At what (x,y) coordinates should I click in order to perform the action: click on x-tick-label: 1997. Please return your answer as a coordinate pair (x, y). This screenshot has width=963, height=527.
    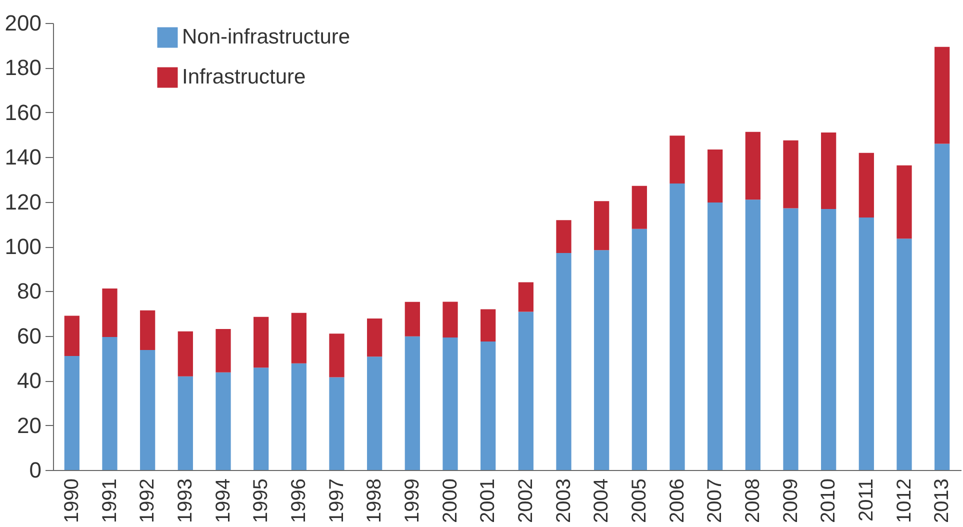
    Looking at the image, I should click on (337, 500).